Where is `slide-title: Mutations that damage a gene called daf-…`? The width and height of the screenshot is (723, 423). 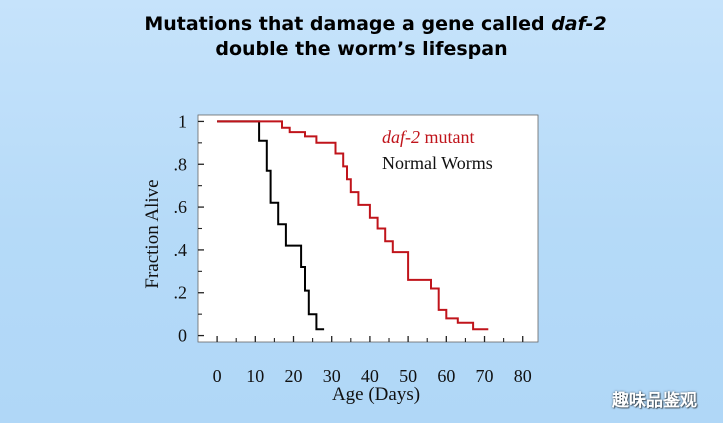
slide-title: Mutations that damage a gene called daf-… is located at coordinates (361, 37).